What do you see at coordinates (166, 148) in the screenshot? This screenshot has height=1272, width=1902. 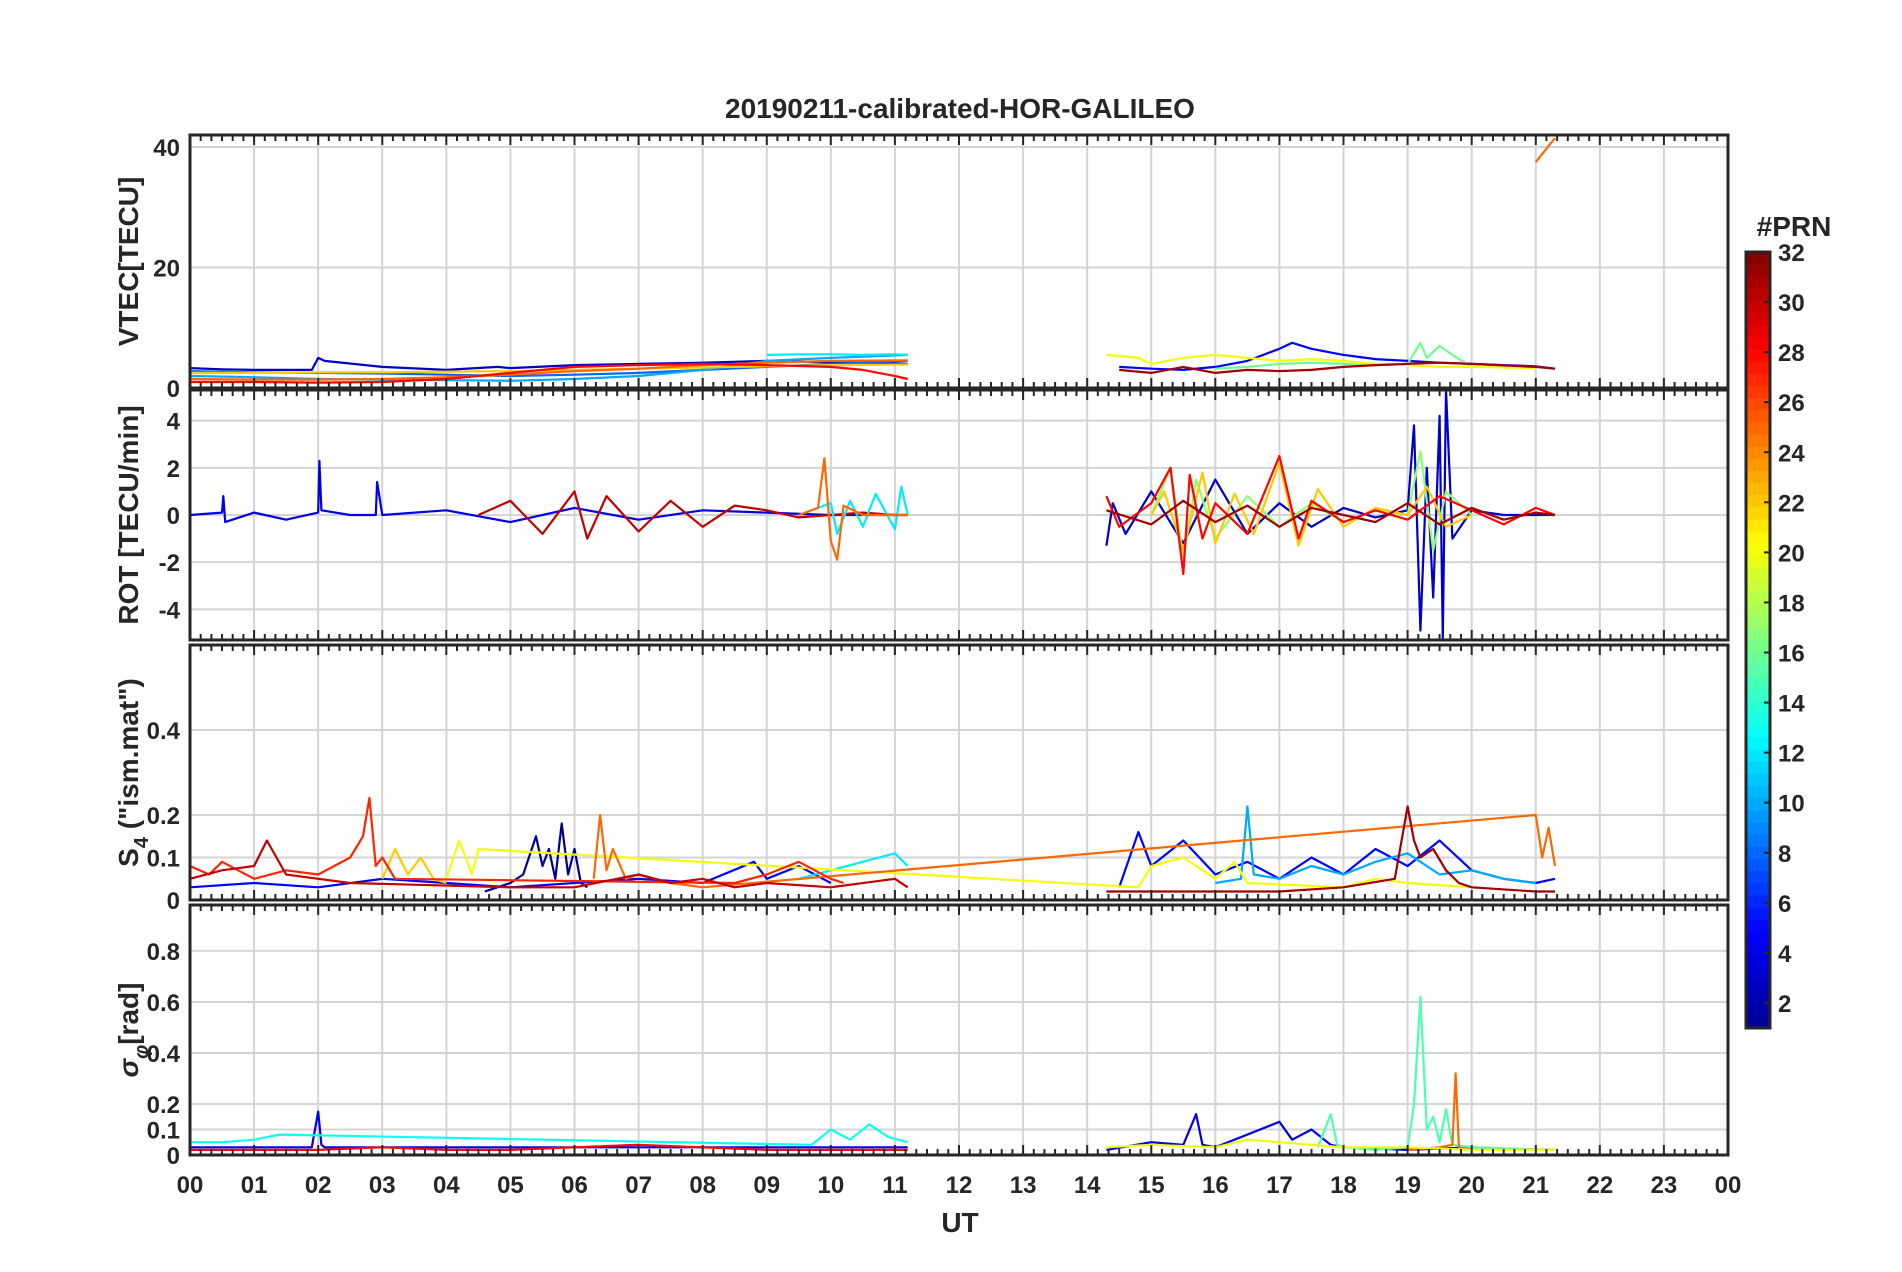 I see `y-tick-label: 40` at bounding box center [166, 148].